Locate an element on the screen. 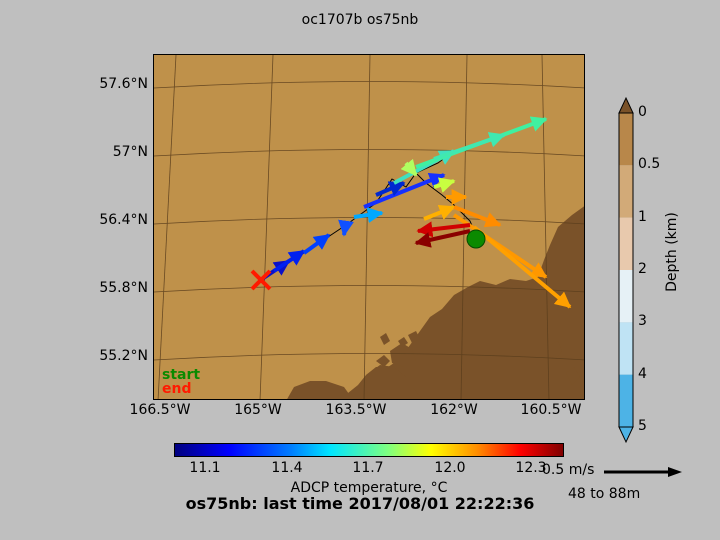  depth-tick: 0 is located at coordinates (642, 112).